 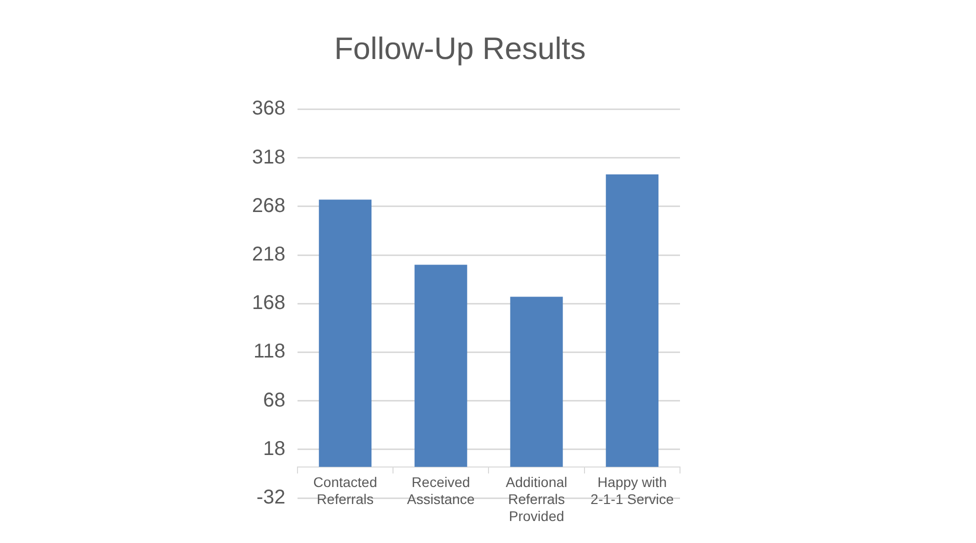 What do you see at coordinates (269, 303) in the screenshot?
I see `y-tick-label: 168` at bounding box center [269, 303].